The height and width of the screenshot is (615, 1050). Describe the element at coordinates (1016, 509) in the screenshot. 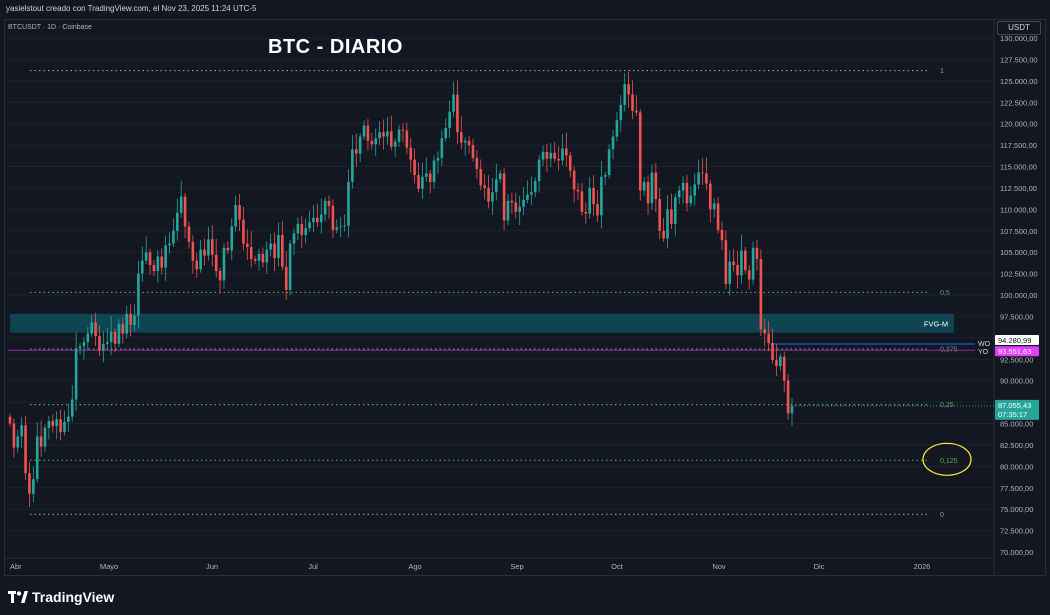

I see `y-tick-label: 75.000,00` at that location.